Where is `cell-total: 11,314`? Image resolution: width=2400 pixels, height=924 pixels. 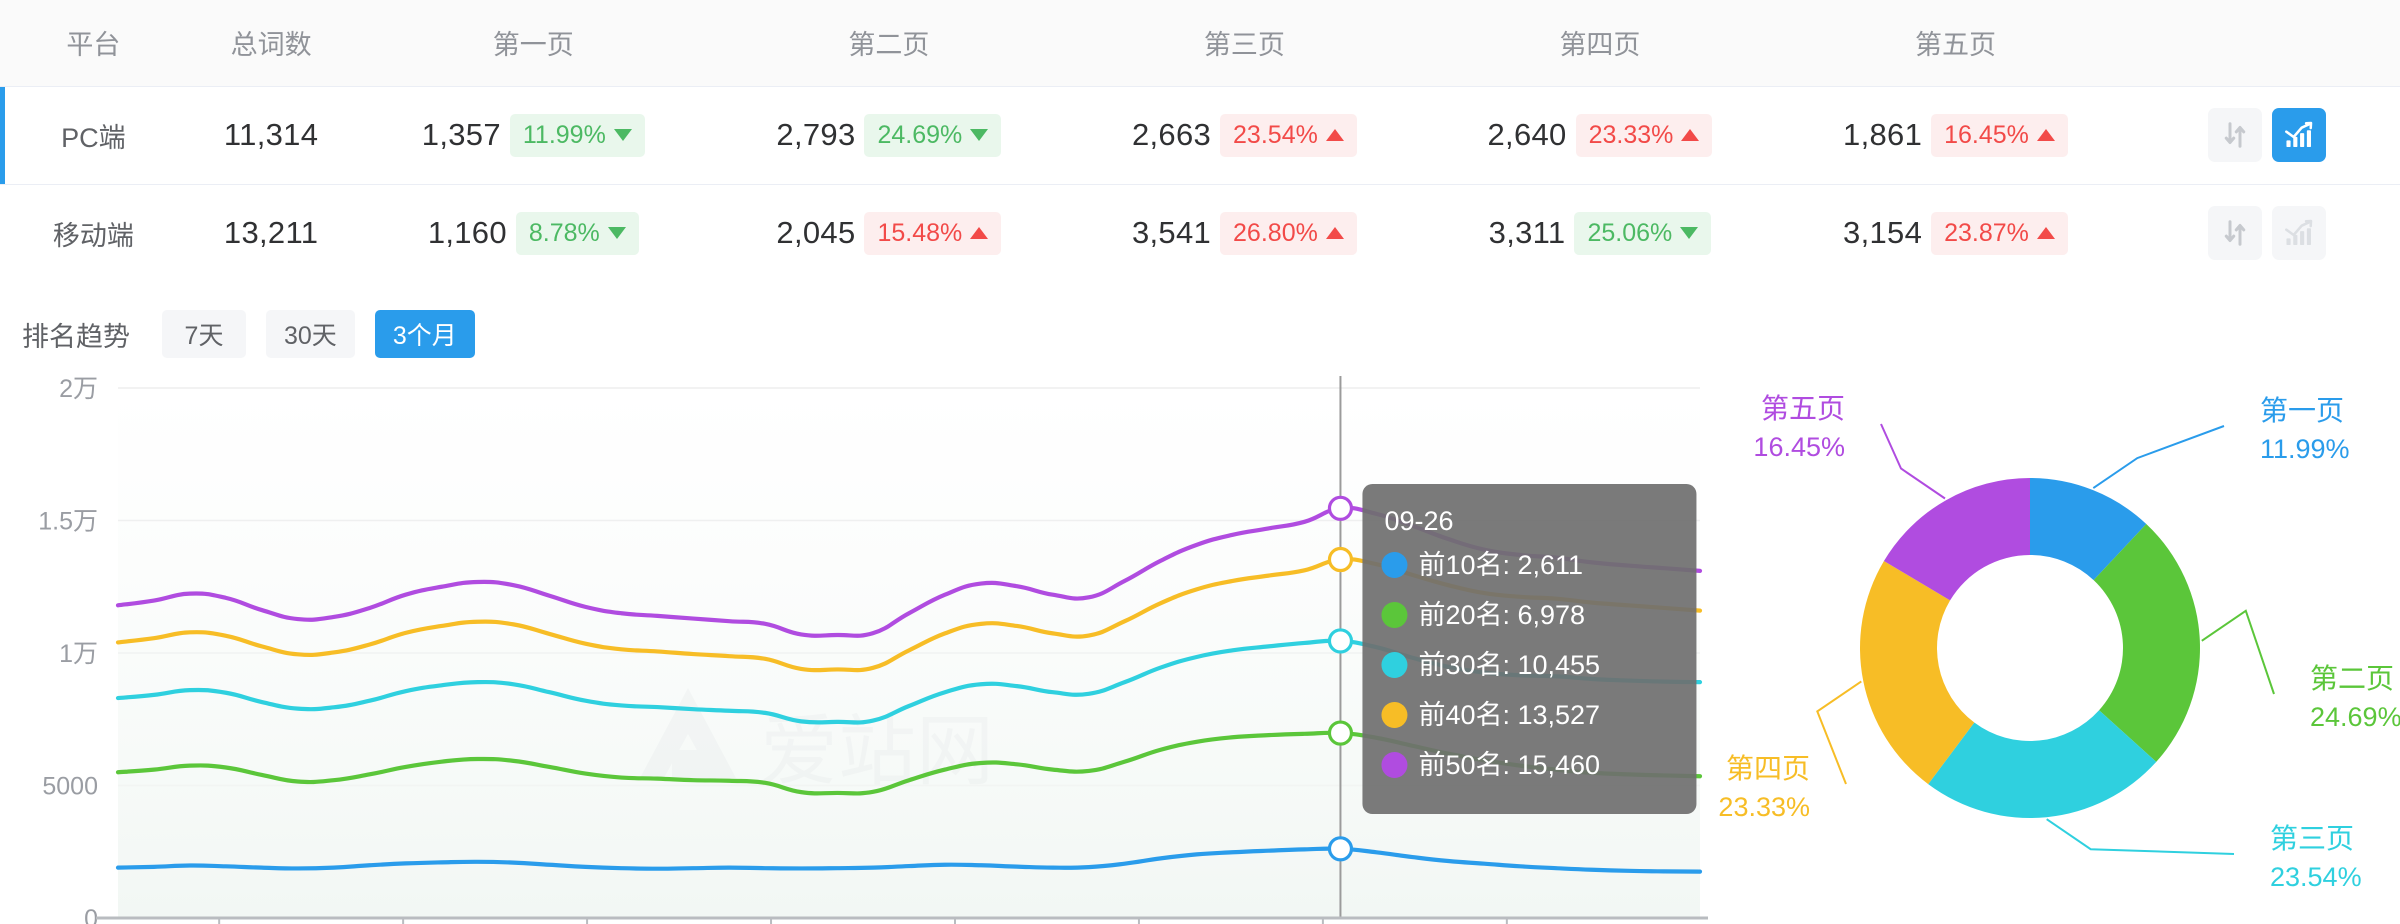
cell-total: 11,314 is located at coordinates (271, 135).